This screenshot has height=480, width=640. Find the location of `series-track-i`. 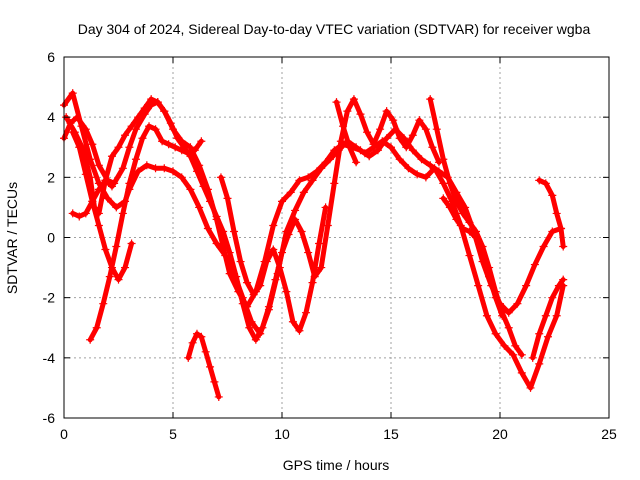

series-track-i is located at coordinates (476, 227).